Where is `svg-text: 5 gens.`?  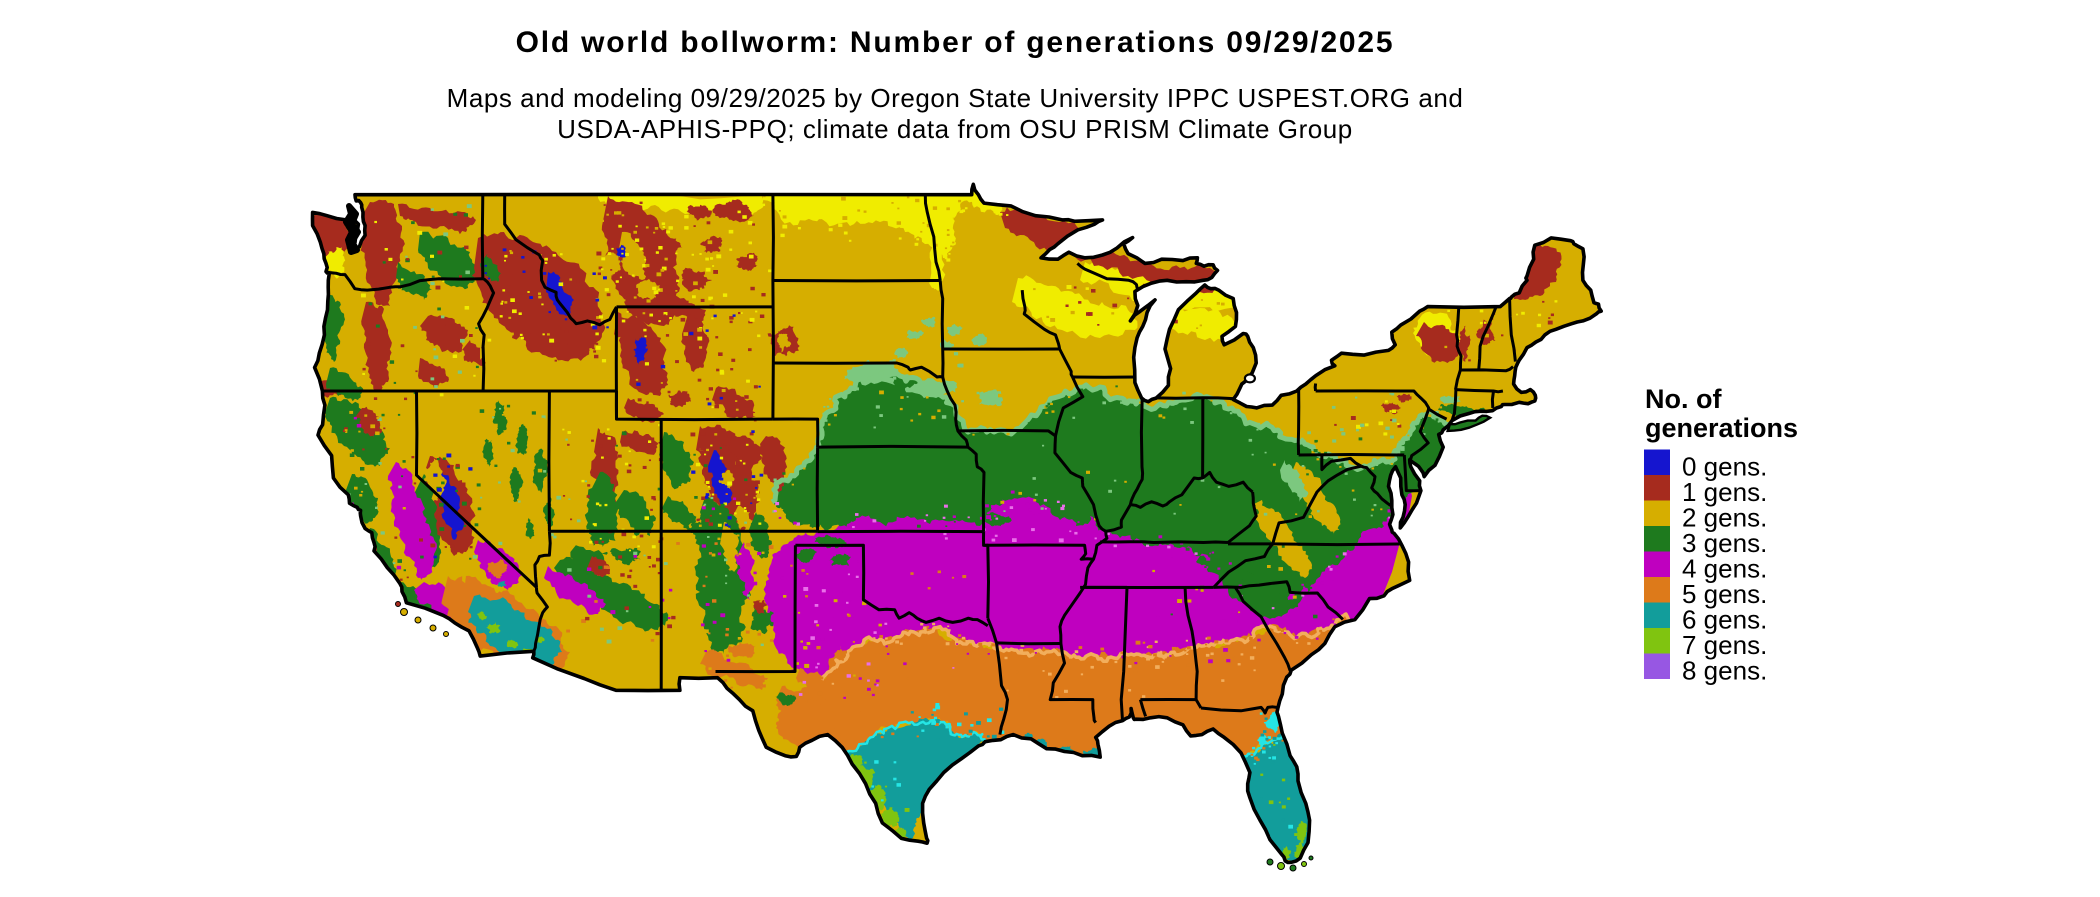
svg-text: 5 gens. is located at coordinates (1724, 594).